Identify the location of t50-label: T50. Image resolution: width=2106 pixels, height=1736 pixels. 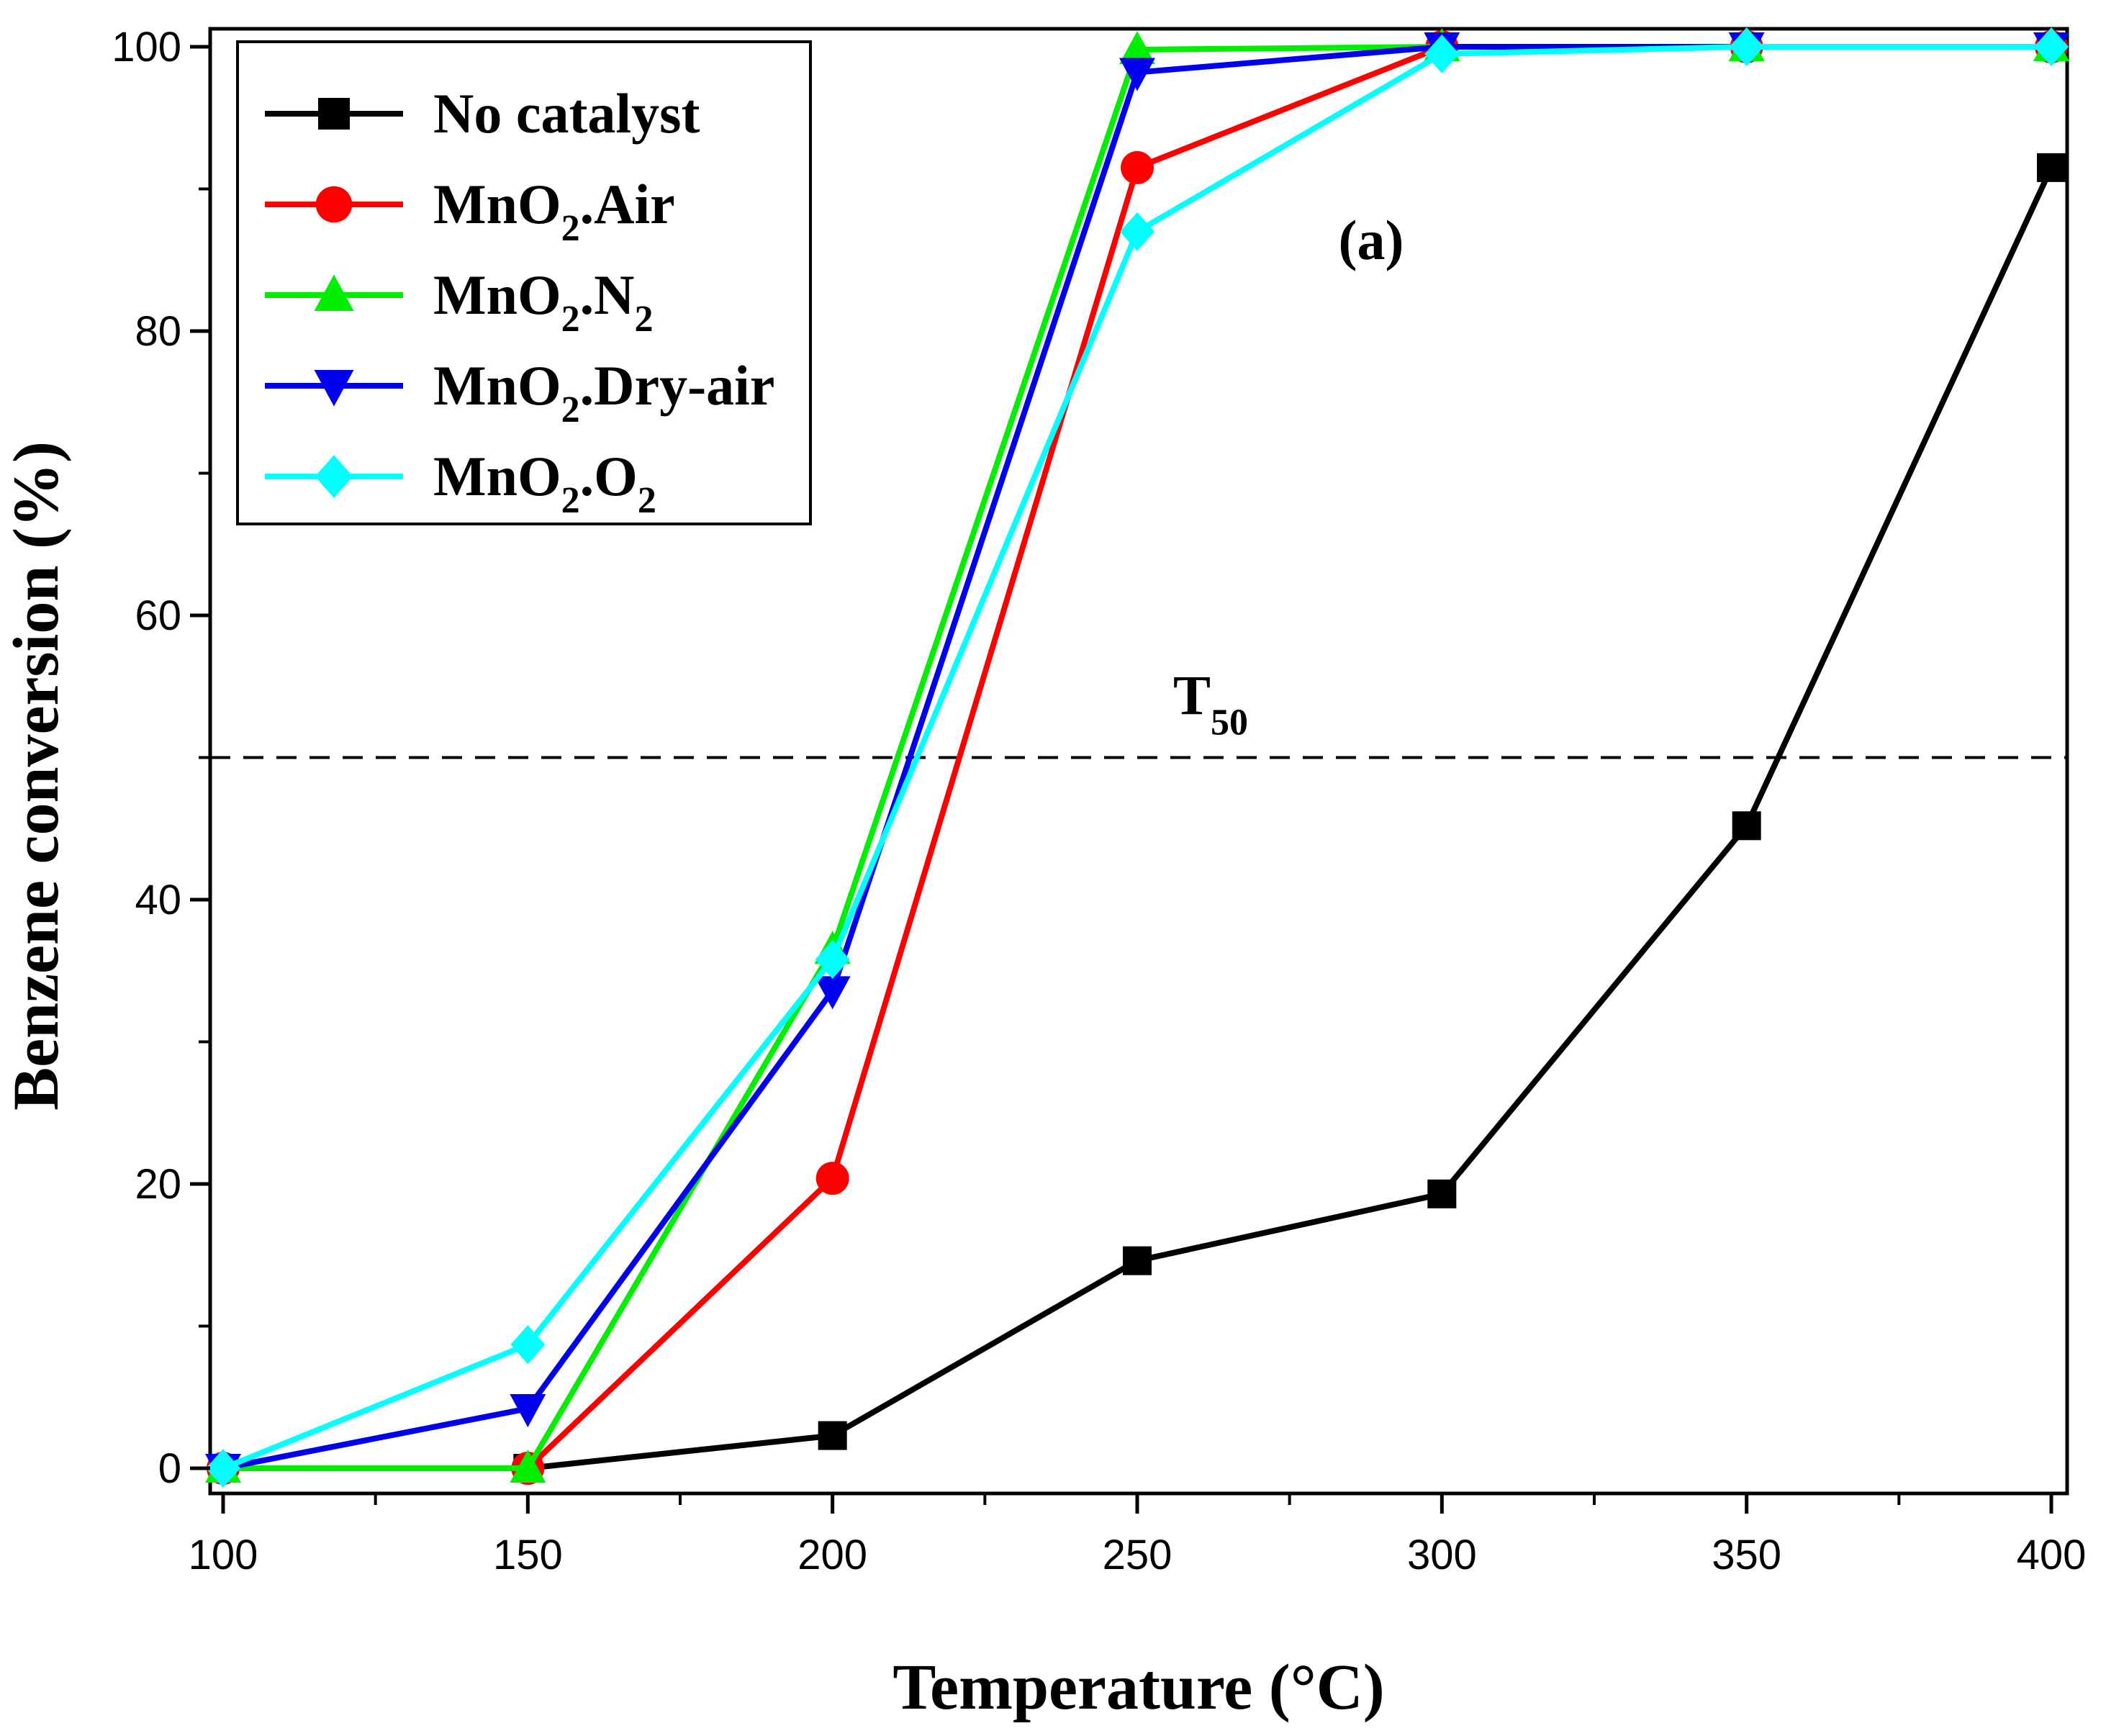
(1210, 704).